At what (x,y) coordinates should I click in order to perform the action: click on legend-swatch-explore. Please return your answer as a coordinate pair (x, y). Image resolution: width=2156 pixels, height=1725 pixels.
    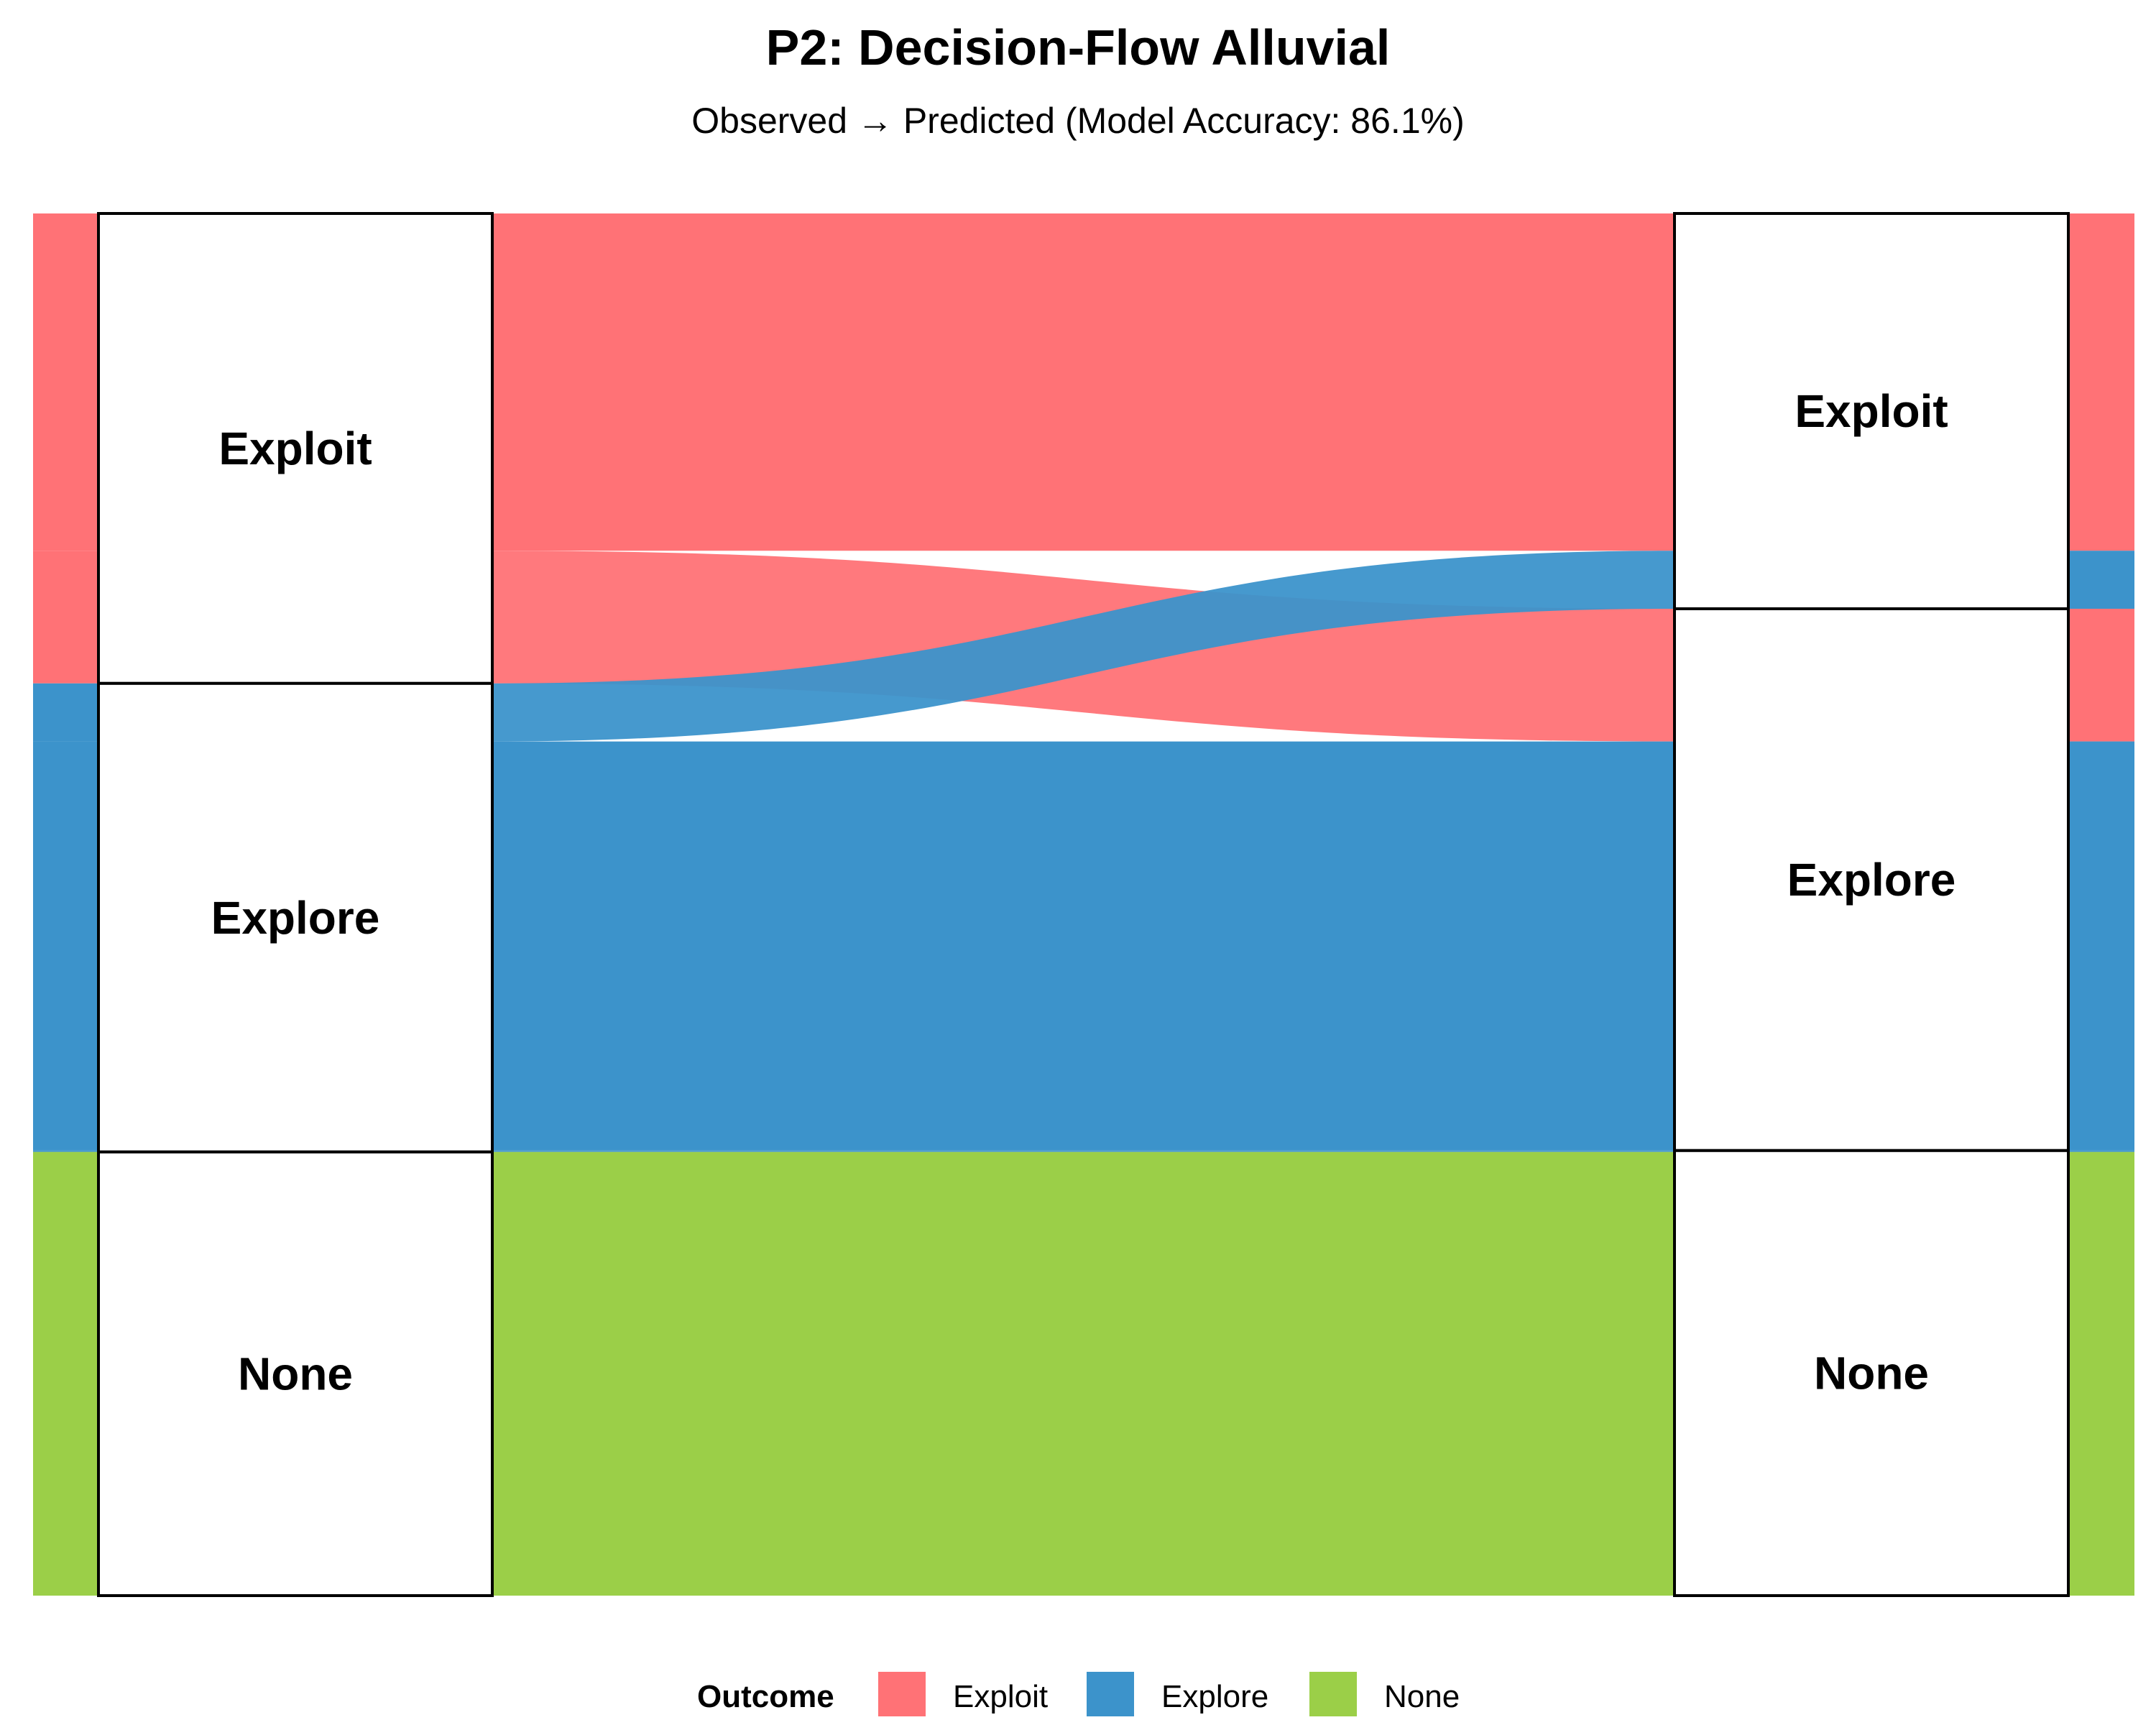
    Looking at the image, I should click on (1110, 1694).